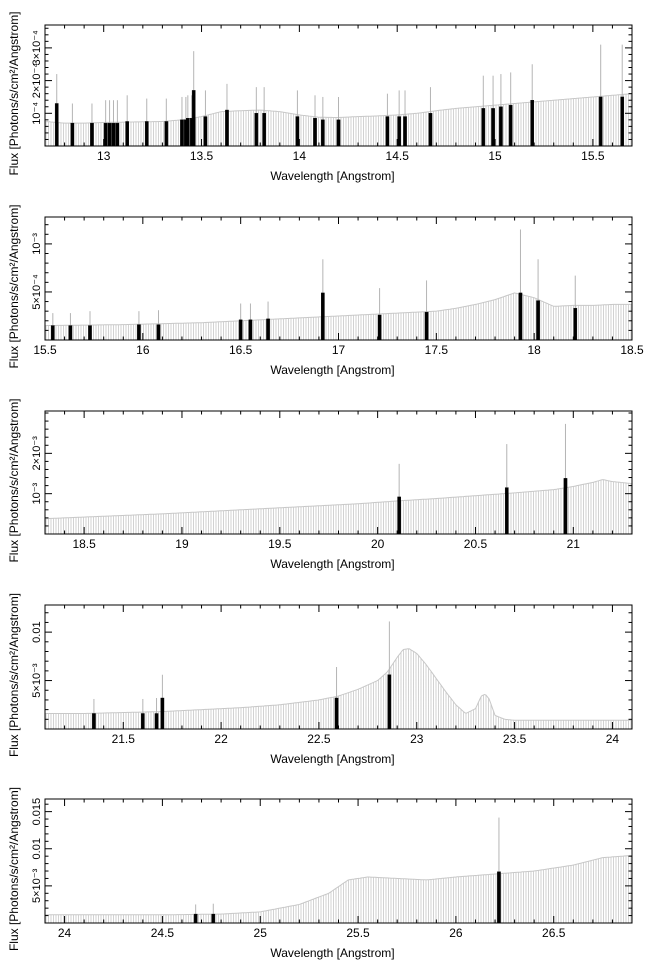  What do you see at coordinates (378, 544) in the screenshot?
I see `x-tick-label: 20` at bounding box center [378, 544].